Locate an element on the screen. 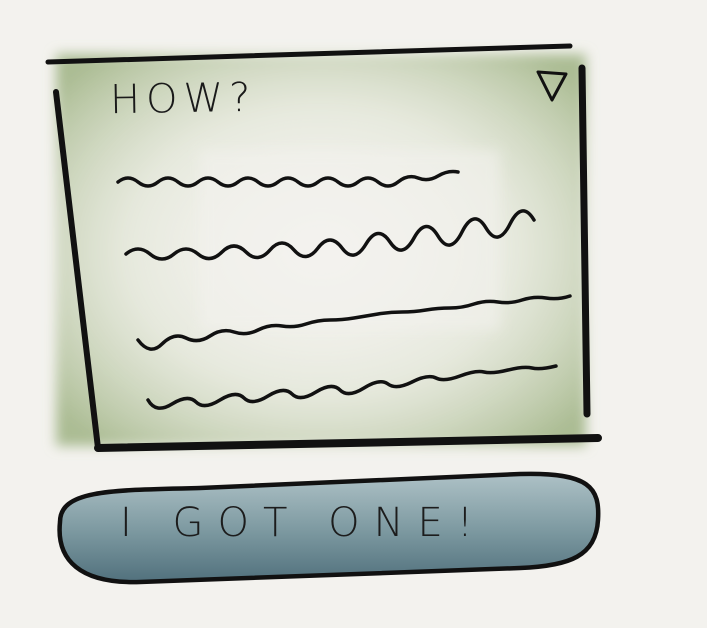 The width and height of the screenshot is (707, 628). dropdown-toggle is located at coordinates (551, 83).